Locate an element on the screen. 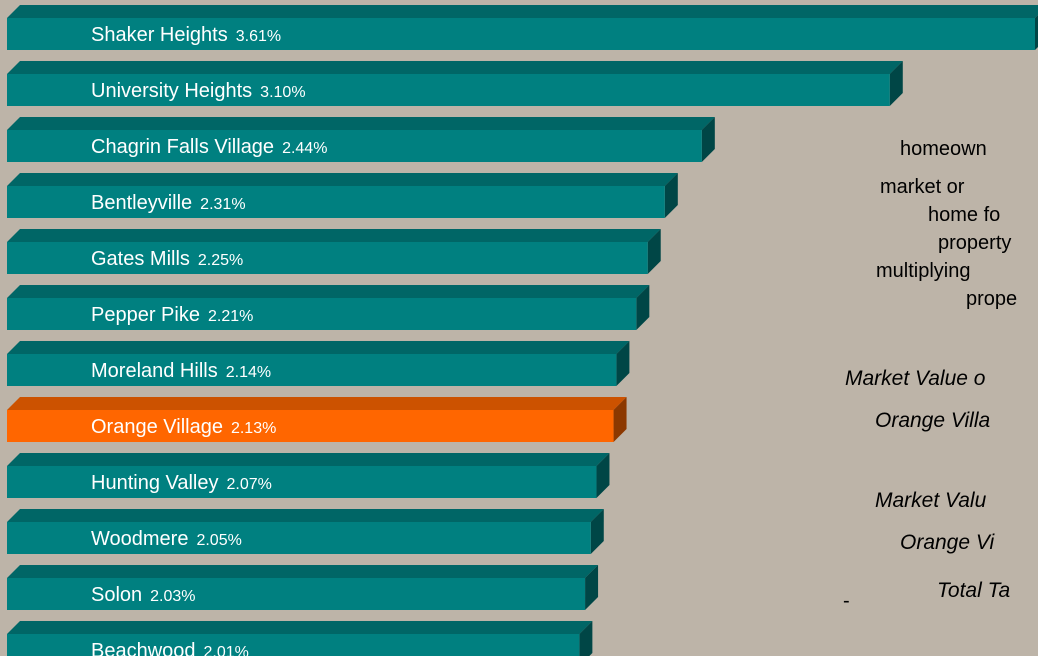  bar-label: Moreland Hills 2.14% is located at coordinates (181, 371).